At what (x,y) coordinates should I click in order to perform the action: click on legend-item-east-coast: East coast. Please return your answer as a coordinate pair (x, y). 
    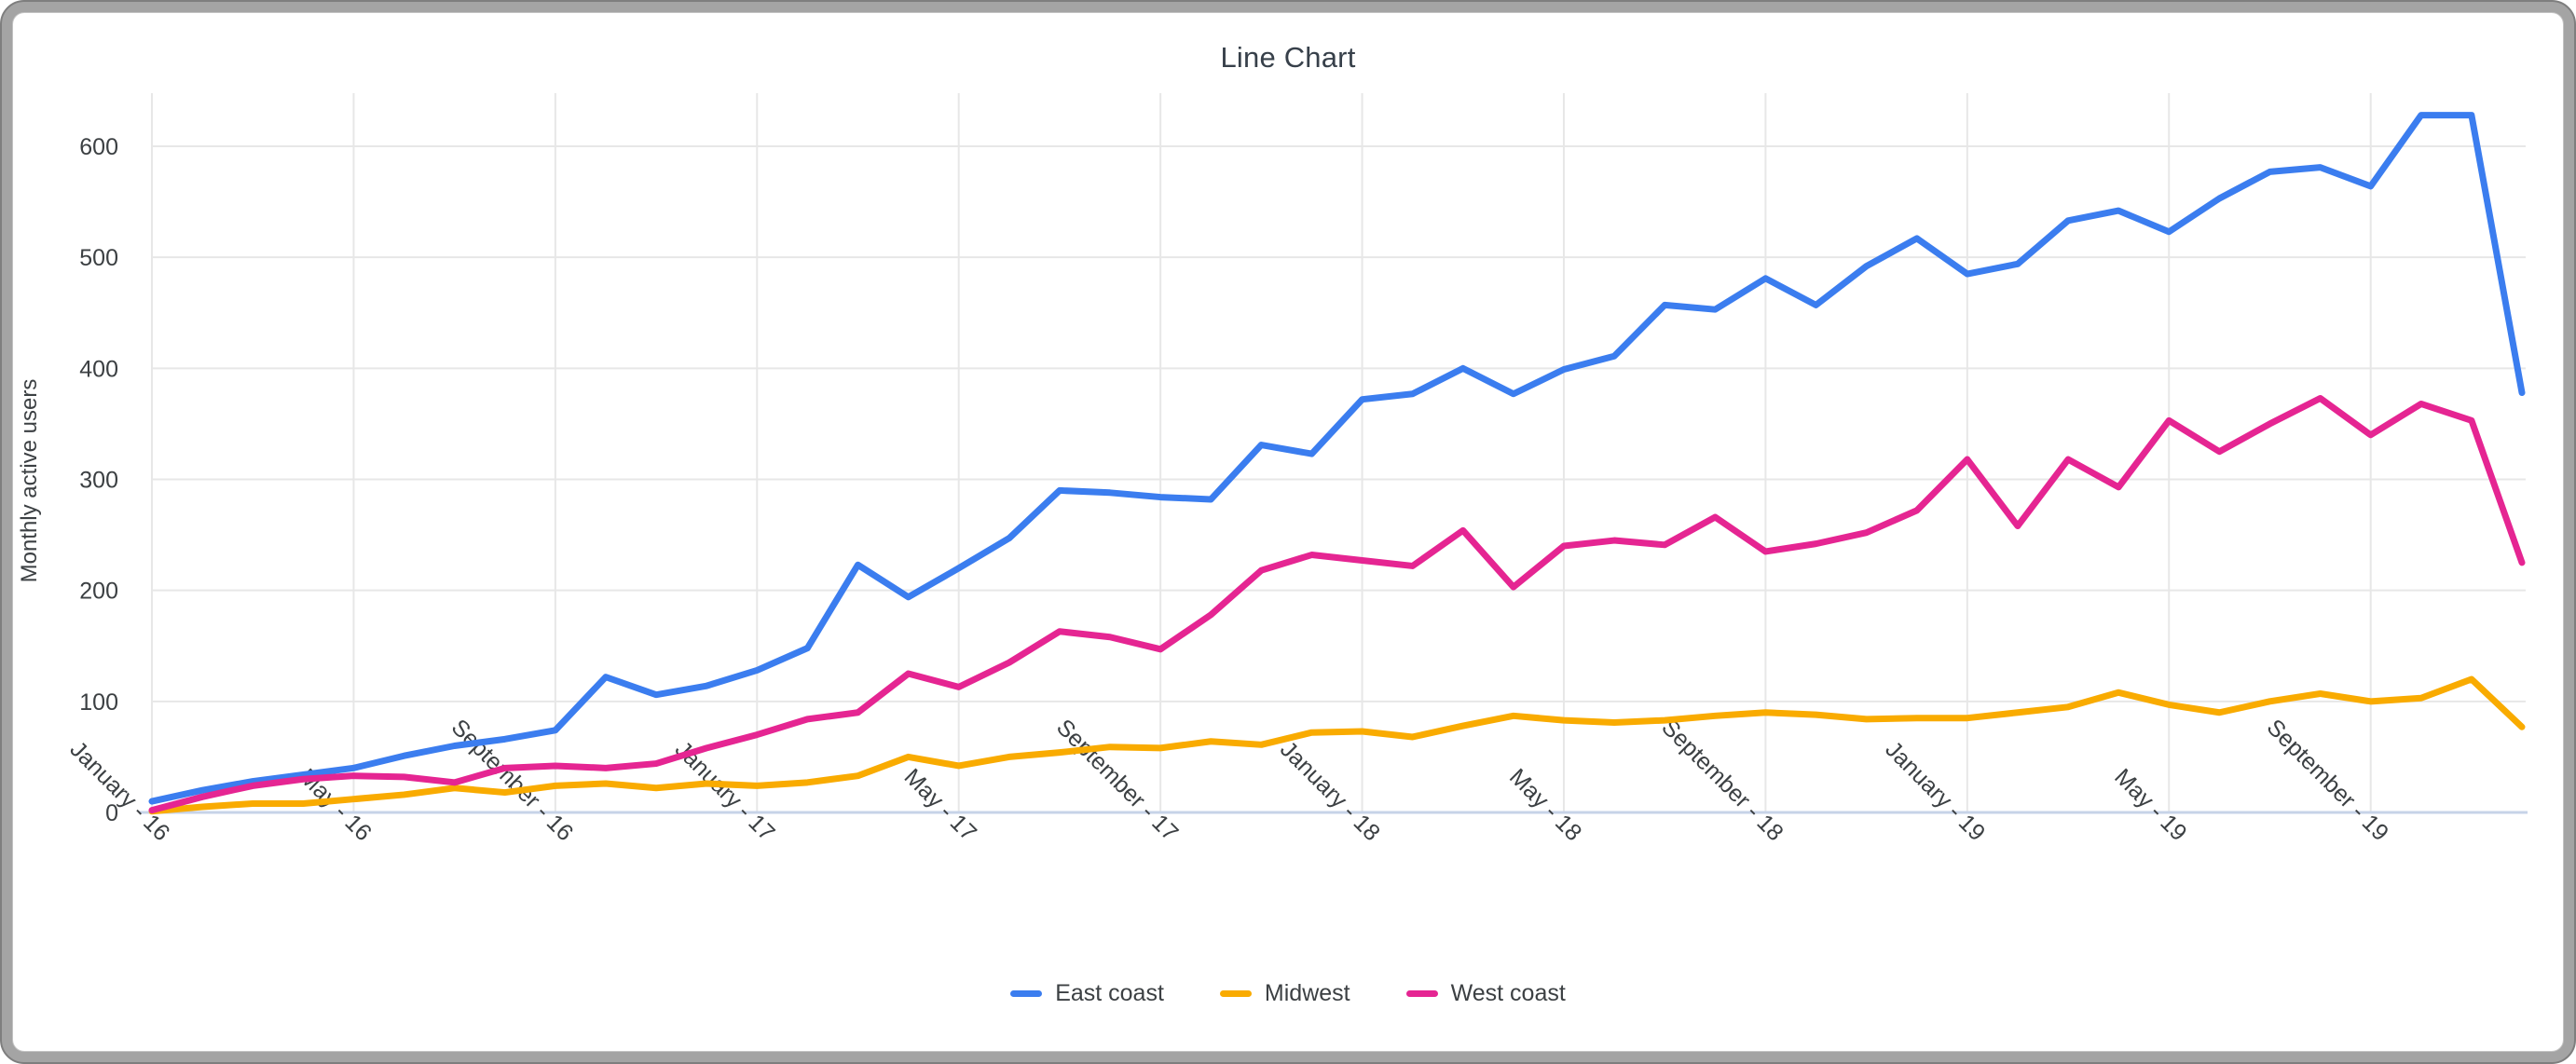
    Looking at the image, I should click on (1087, 993).